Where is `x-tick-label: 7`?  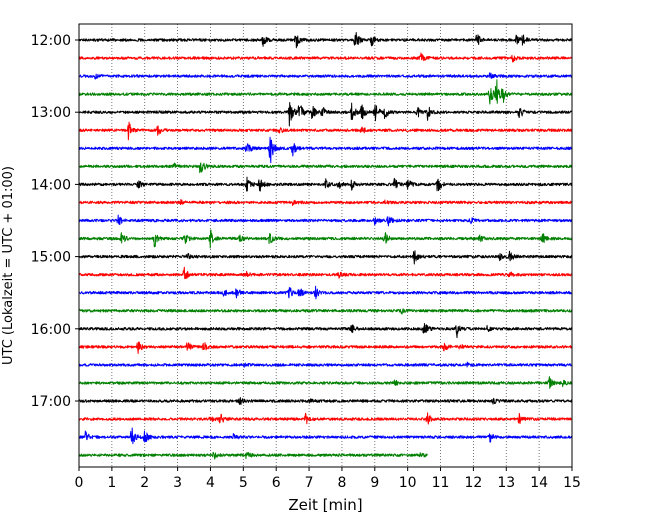
x-tick-label: 7 is located at coordinates (309, 483).